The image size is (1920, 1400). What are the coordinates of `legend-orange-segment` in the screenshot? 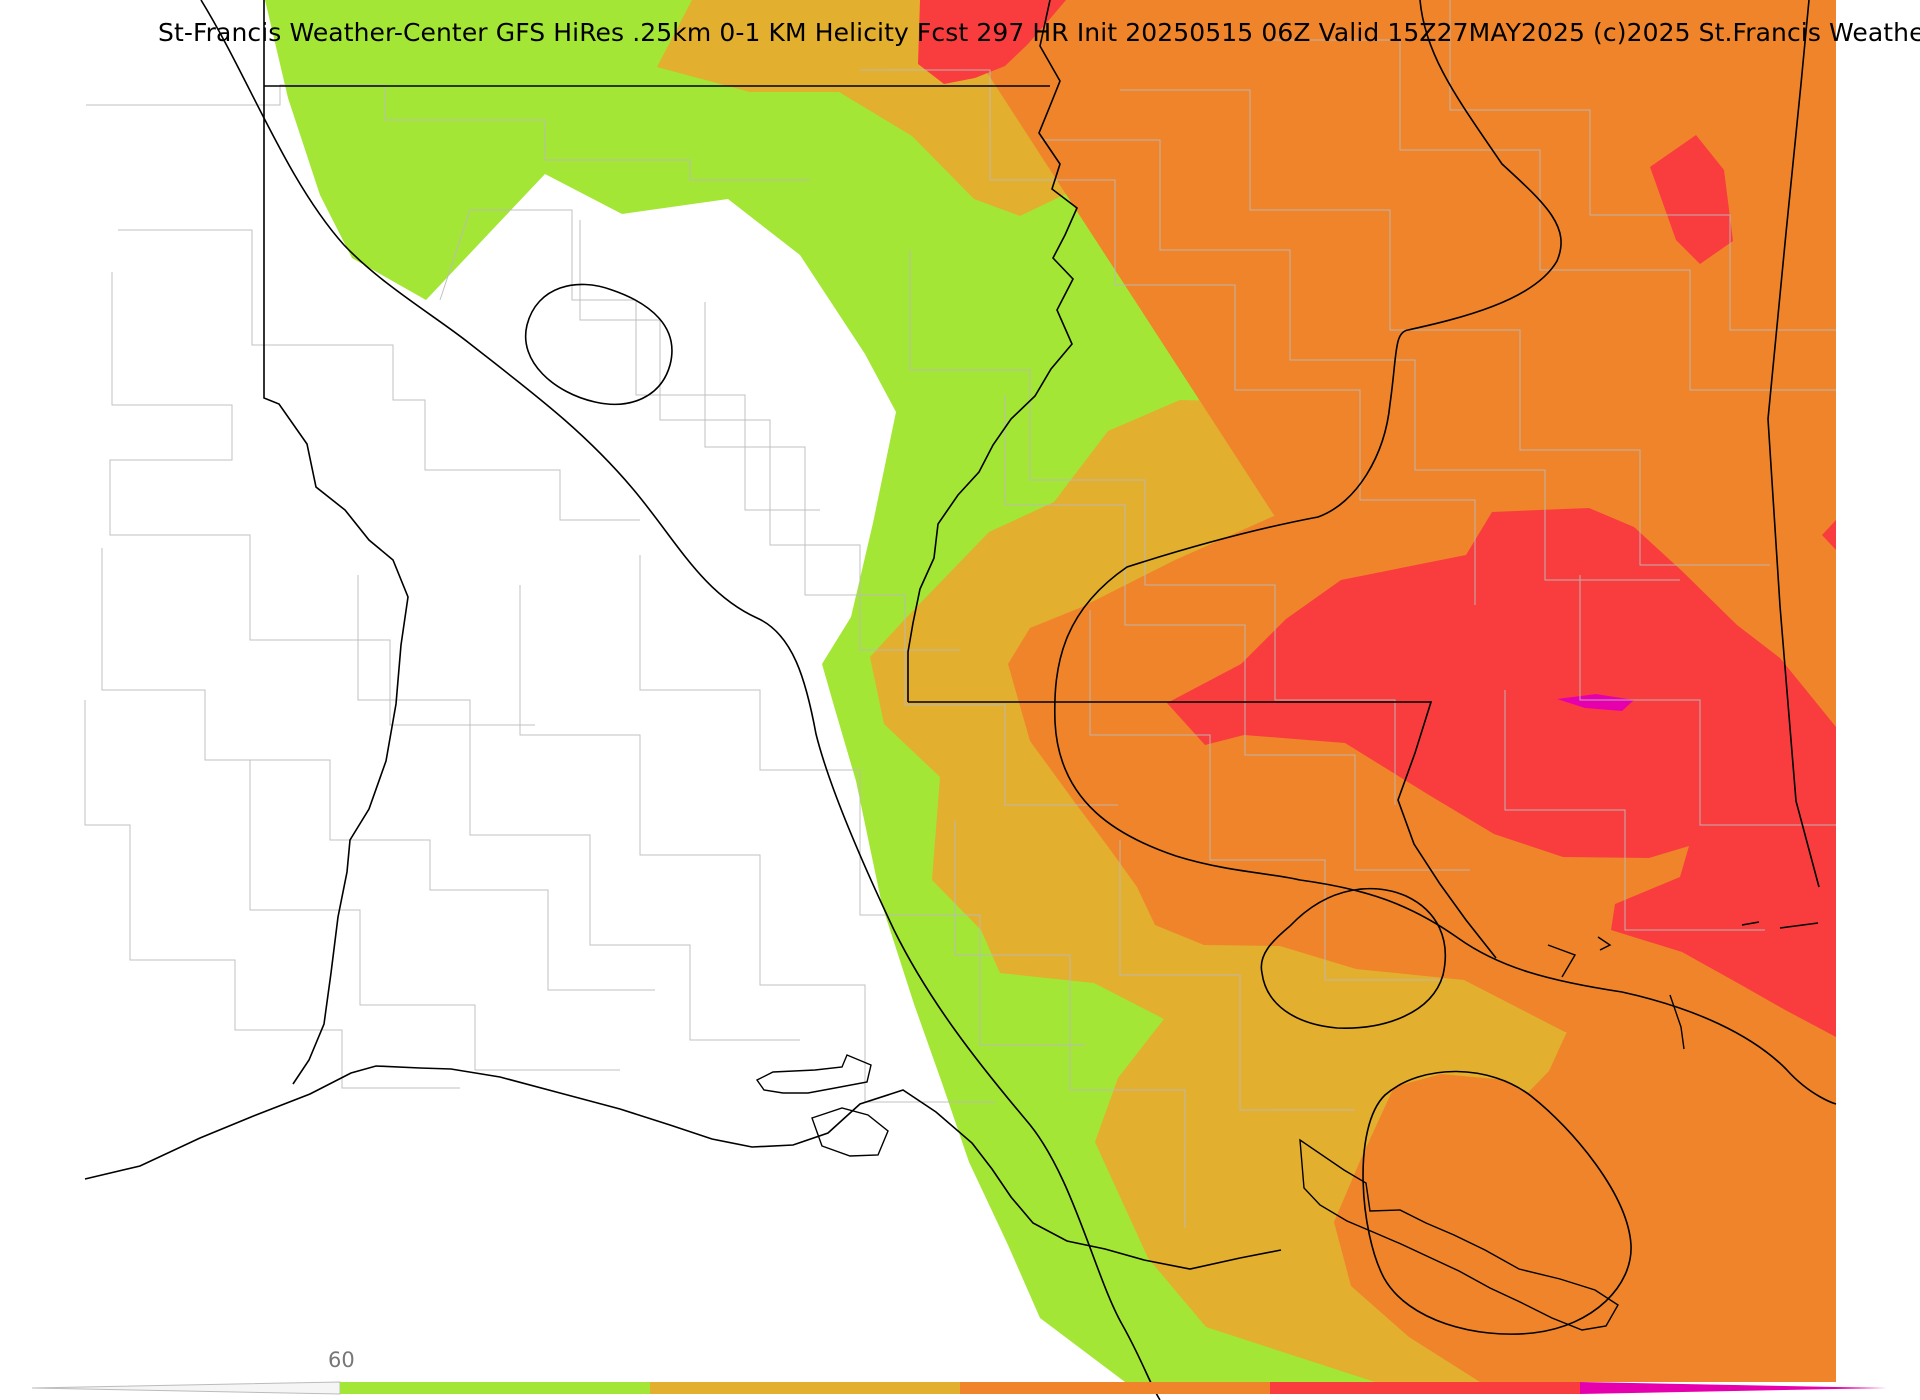 It's located at (1115, 1388).